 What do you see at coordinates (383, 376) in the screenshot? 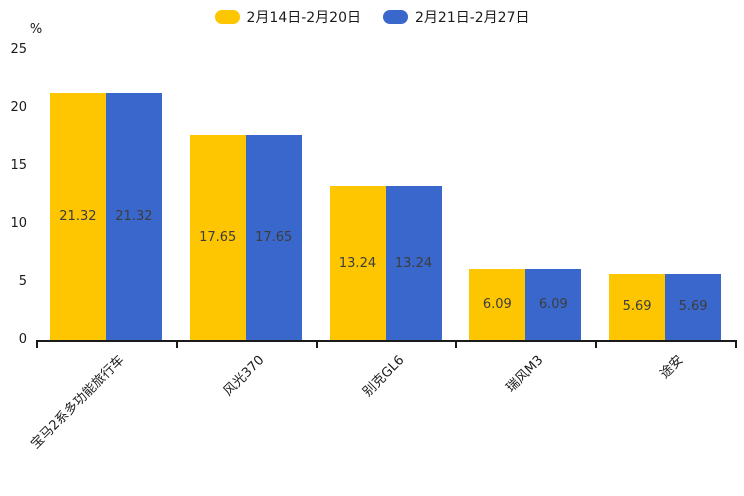
I see `x-category-label: 别克GL6` at bounding box center [383, 376].